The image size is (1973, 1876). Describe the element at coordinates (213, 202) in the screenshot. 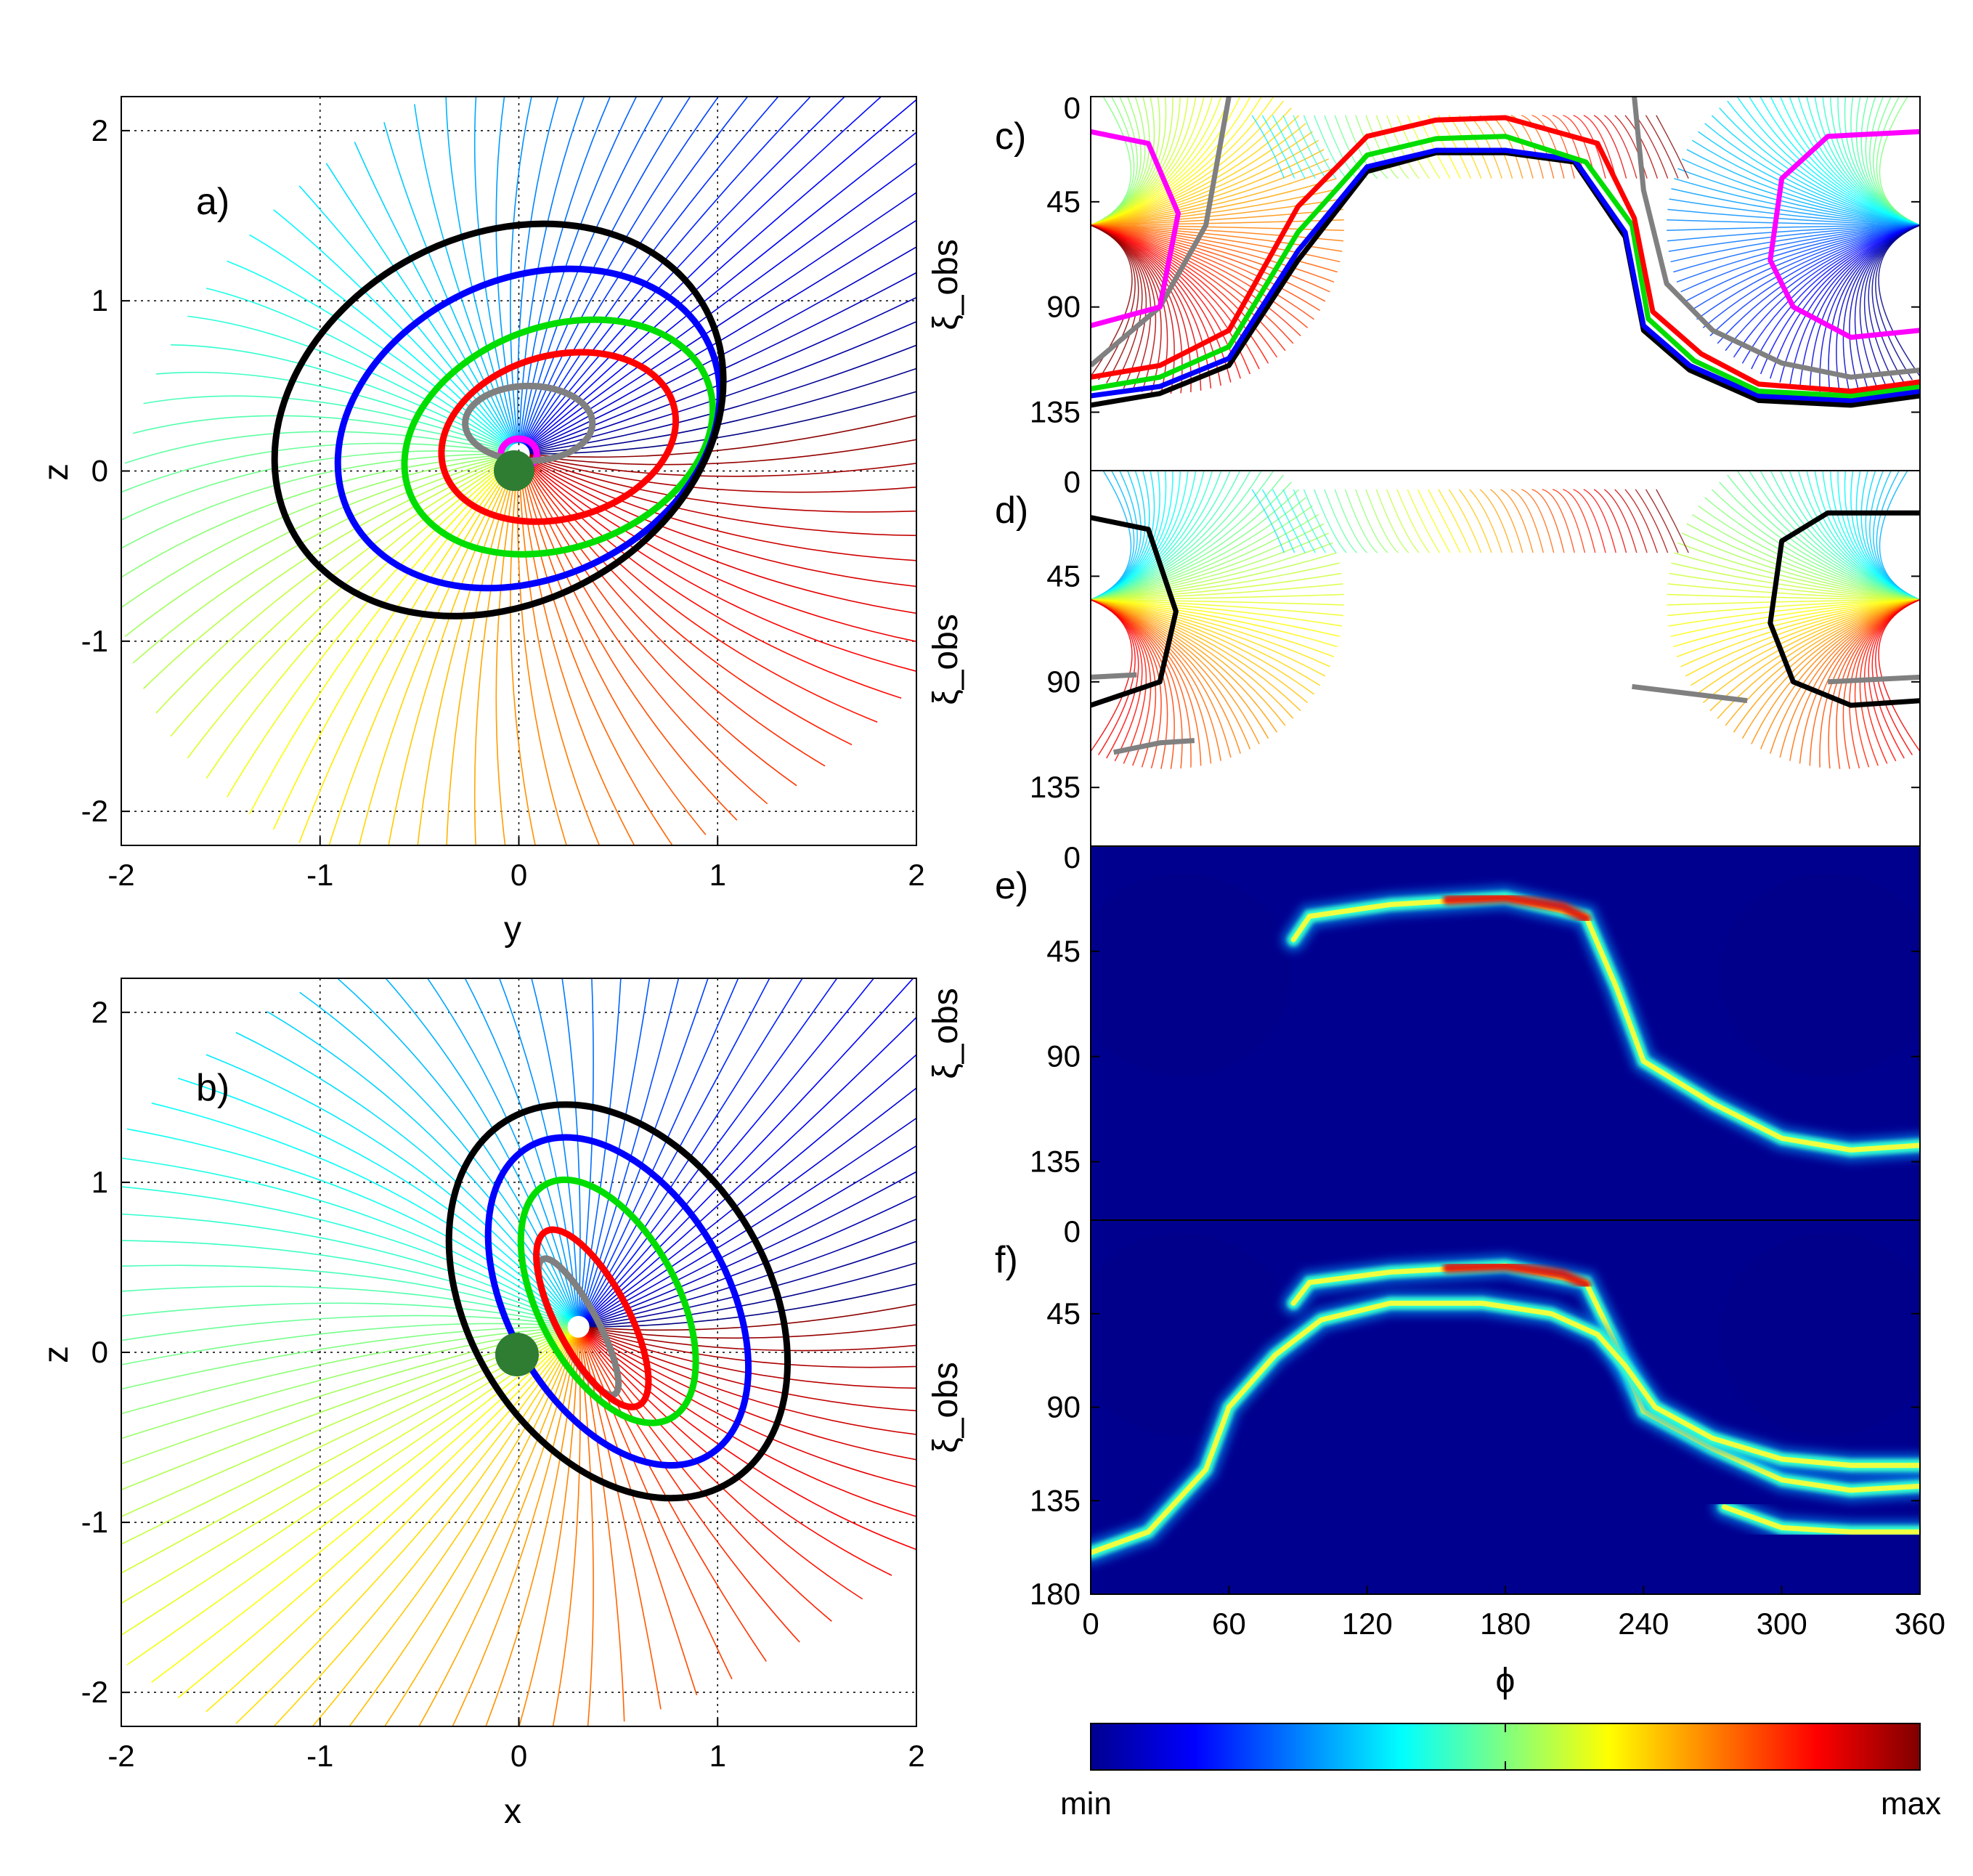

I see `panel-a-label: a)` at that location.